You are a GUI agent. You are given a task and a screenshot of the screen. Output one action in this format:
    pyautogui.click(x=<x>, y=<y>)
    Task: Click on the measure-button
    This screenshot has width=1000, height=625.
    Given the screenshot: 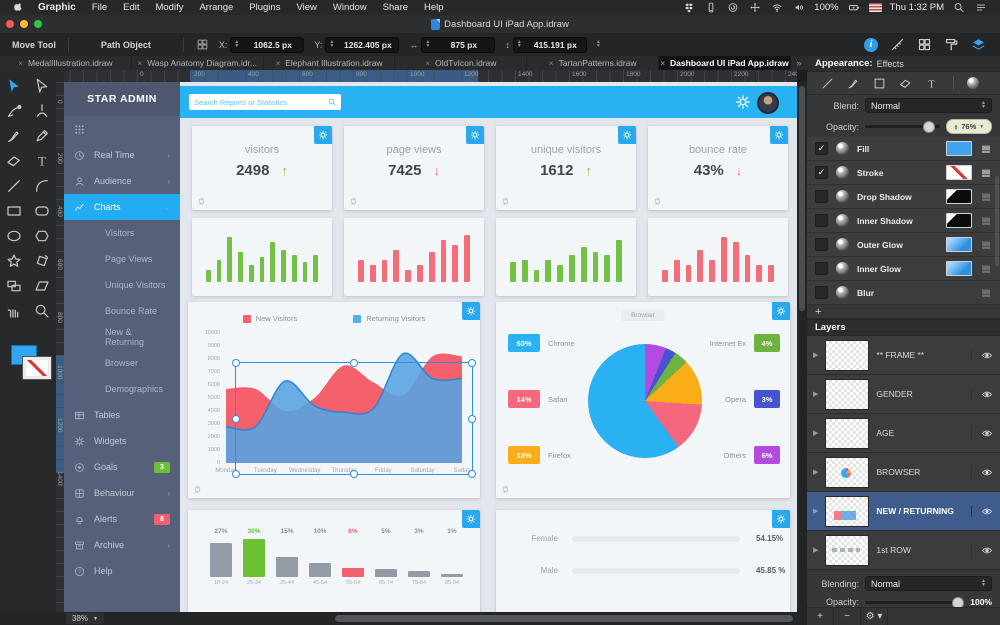 What is the action you would take?
    pyautogui.click(x=897, y=44)
    